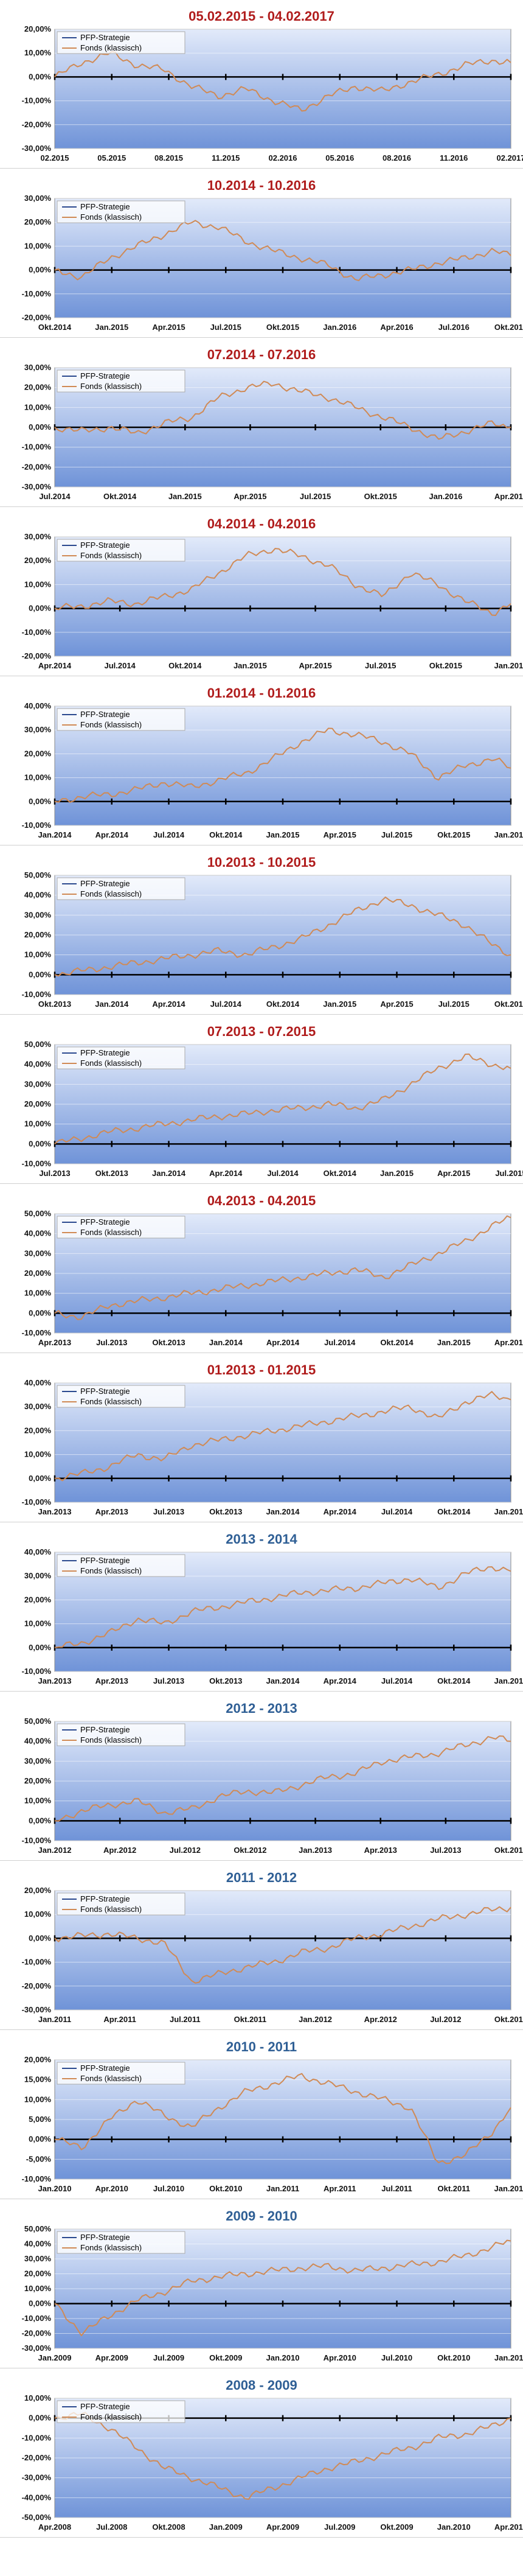 The image size is (523, 2576). I want to click on x-tick-label: 02.2016, so click(283, 158).